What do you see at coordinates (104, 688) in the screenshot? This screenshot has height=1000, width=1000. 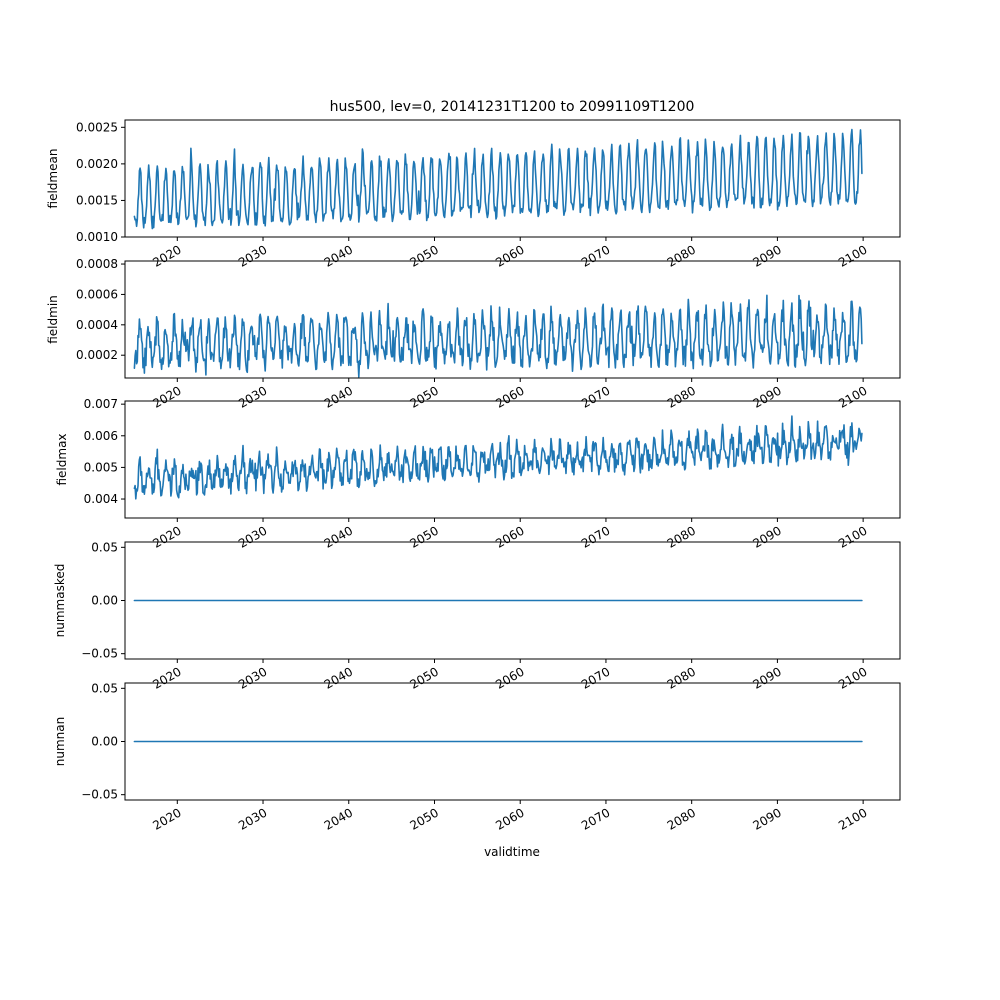 I see `y-tick-label-numnan: 0.05` at bounding box center [104, 688].